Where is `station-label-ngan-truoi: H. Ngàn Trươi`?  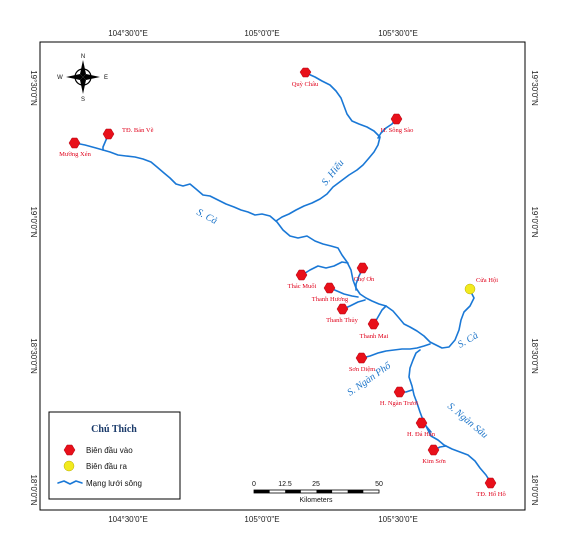 station-label-ngan-truoi: H. Ngàn Trươi is located at coordinates (399, 403).